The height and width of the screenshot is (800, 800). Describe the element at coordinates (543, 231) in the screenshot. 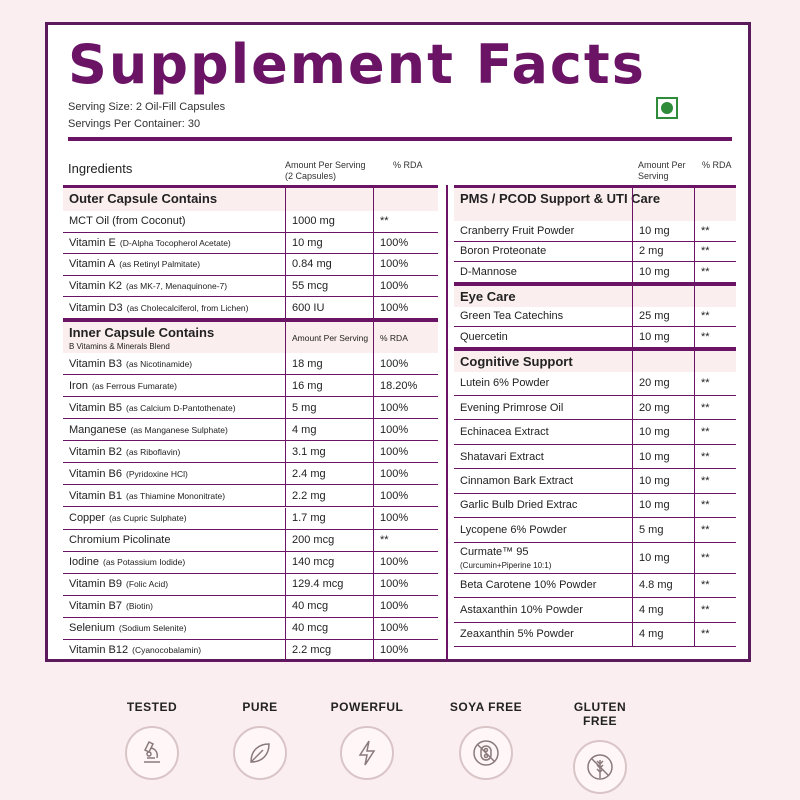

I see `ingredient-name: Cranberry Fruit Powder` at that location.